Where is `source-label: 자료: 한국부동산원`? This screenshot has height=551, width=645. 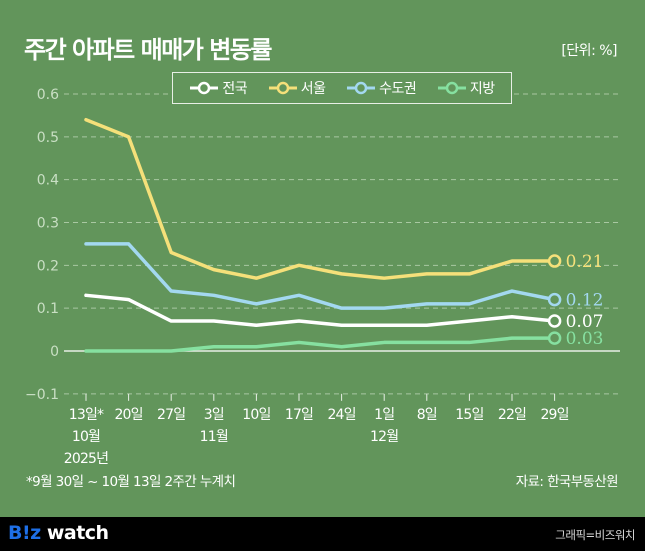
source-label: 자료: 한국부동산원 is located at coordinates (567, 482).